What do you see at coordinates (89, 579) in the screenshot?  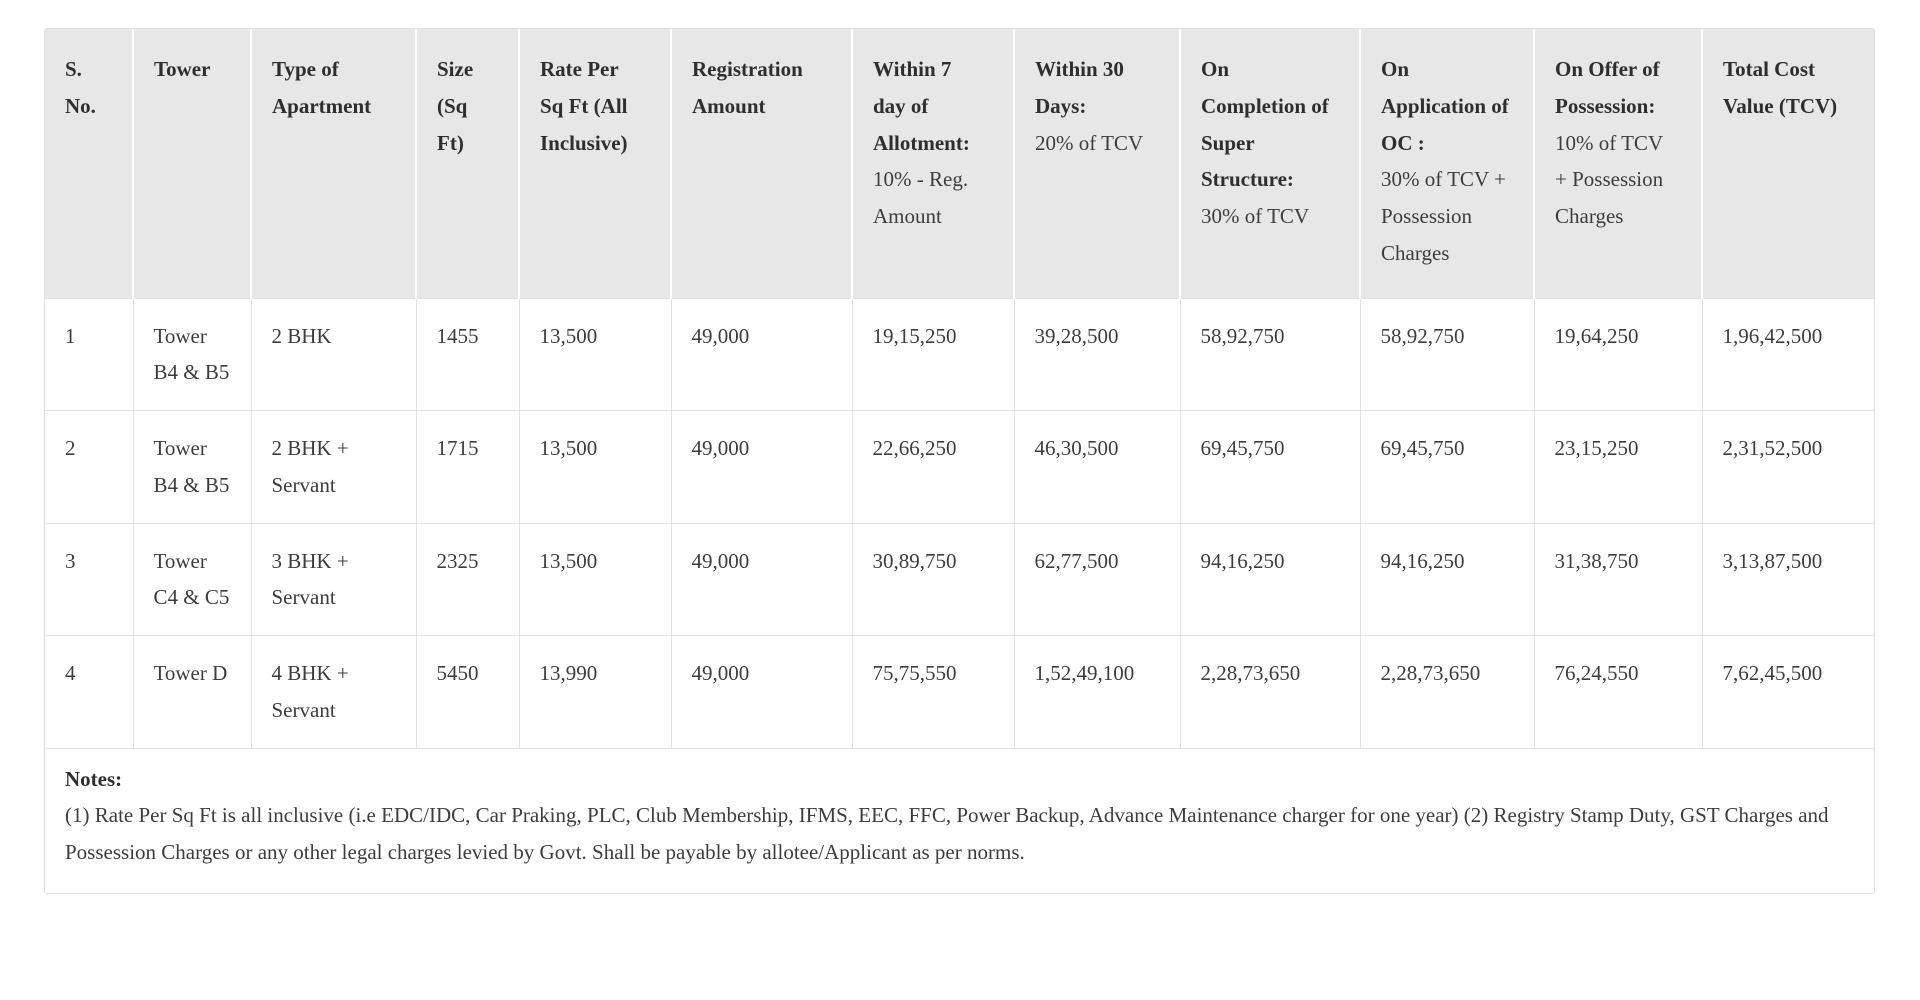 I see `table-cell: 3` at bounding box center [89, 579].